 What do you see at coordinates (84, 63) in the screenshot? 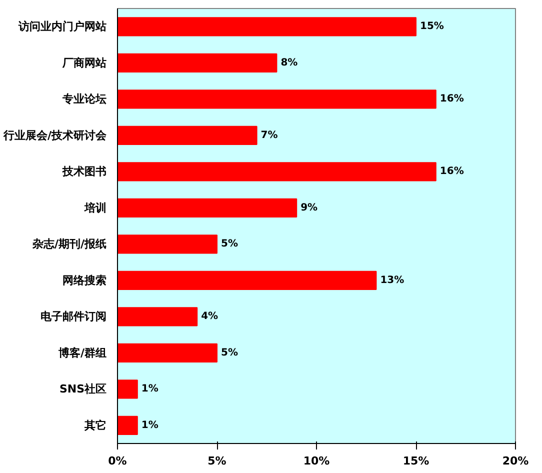
I see `y-tick-label: 厂商网站` at bounding box center [84, 63].